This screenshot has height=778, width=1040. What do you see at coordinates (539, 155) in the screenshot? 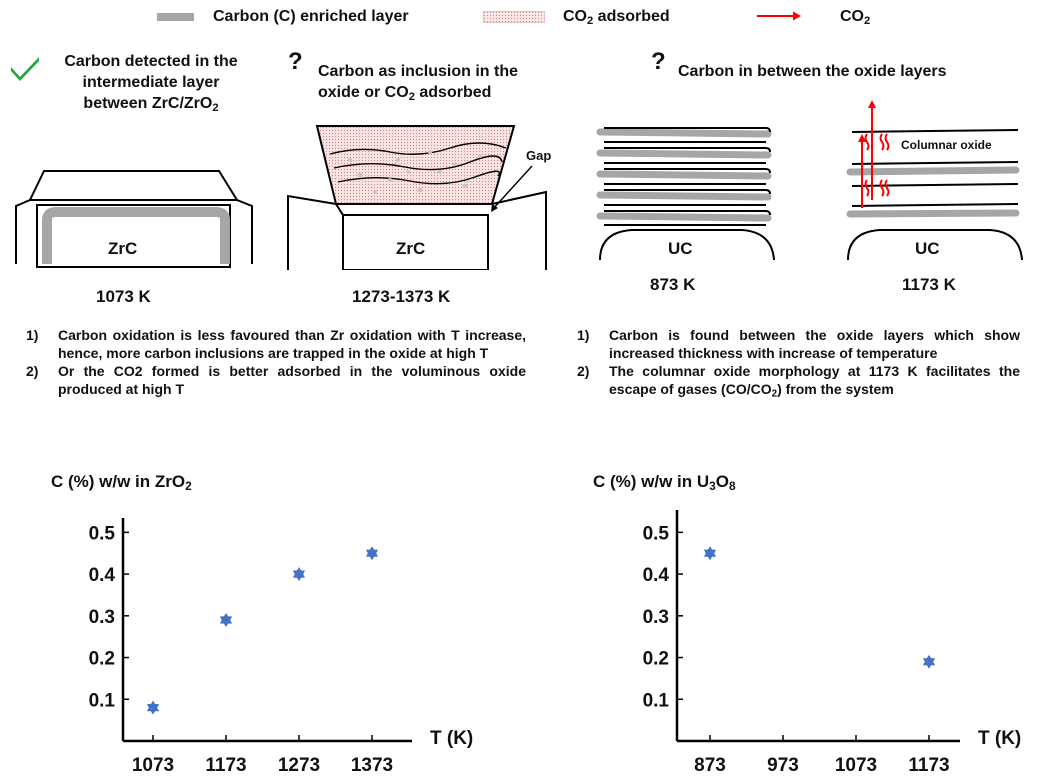
I see `gap-label: Gap` at bounding box center [539, 155].